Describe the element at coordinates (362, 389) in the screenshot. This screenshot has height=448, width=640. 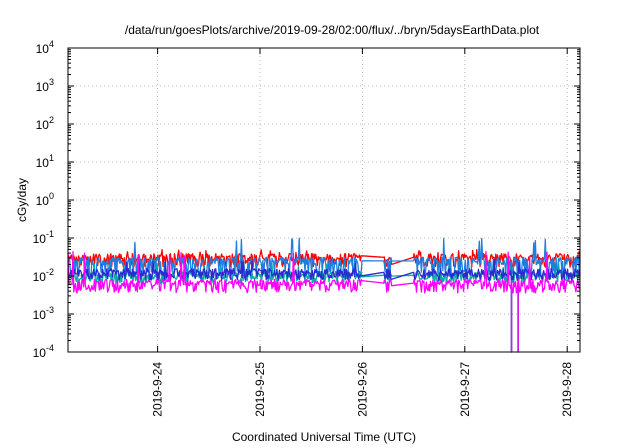
I see `x-tick-label: 2019-9-26` at that location.